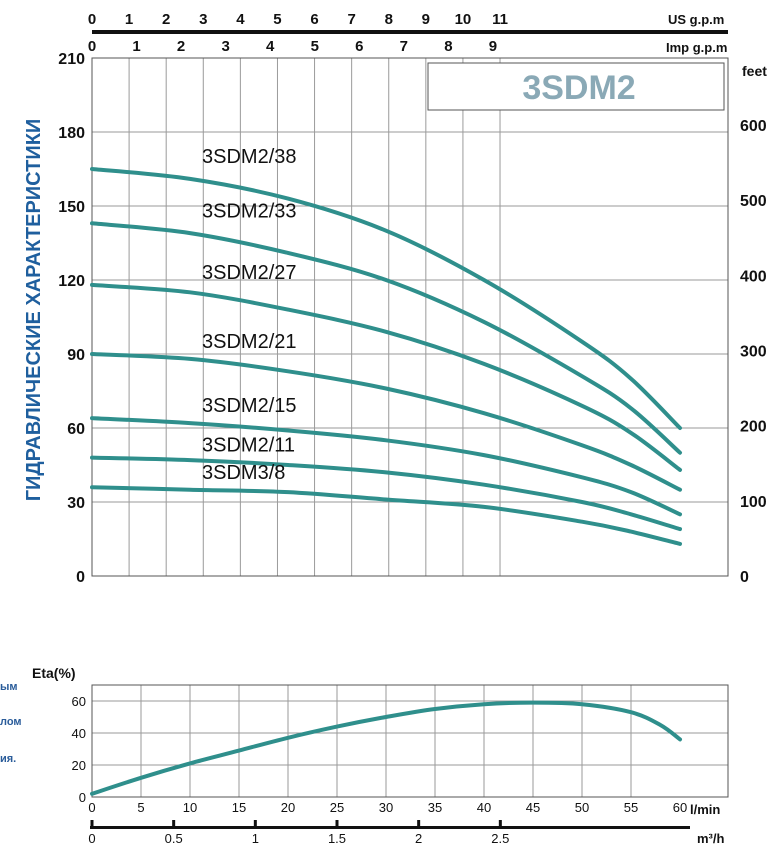 This screenshot has height=853, width=779. Describe the element at coordinates (76, 429) in the screenshot. I see `left-tick-label: 60` at that location.